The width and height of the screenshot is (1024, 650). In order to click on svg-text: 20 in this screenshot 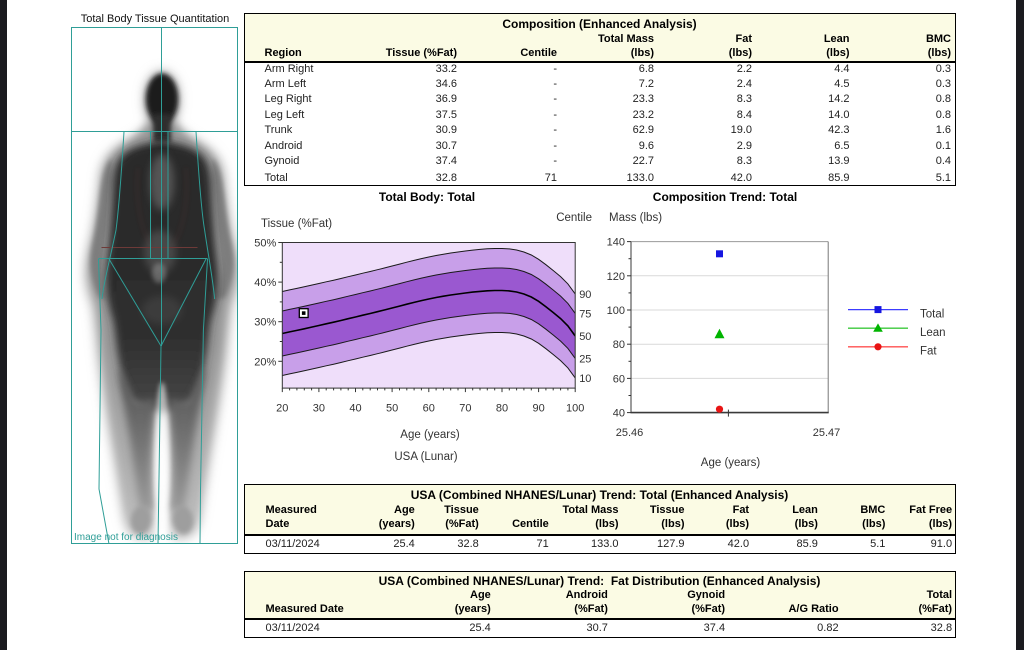, I will do `click(282, 409)`.